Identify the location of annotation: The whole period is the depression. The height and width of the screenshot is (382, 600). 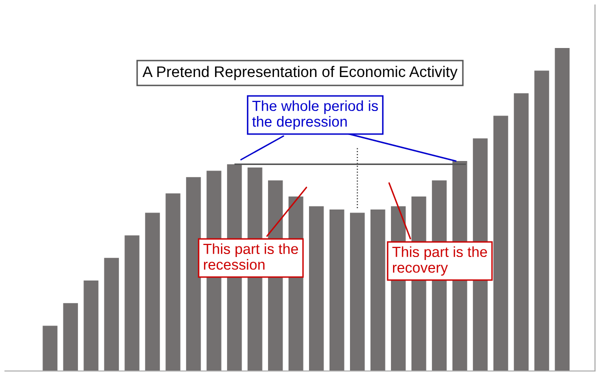
(315, 115).